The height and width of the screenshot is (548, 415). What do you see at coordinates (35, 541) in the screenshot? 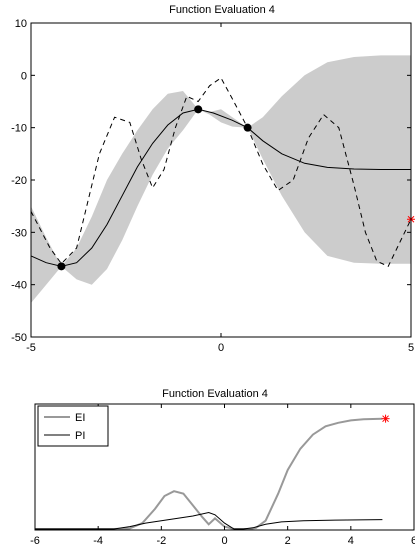
I see `x-tick-label: -6` at bounding box center [35, 541].